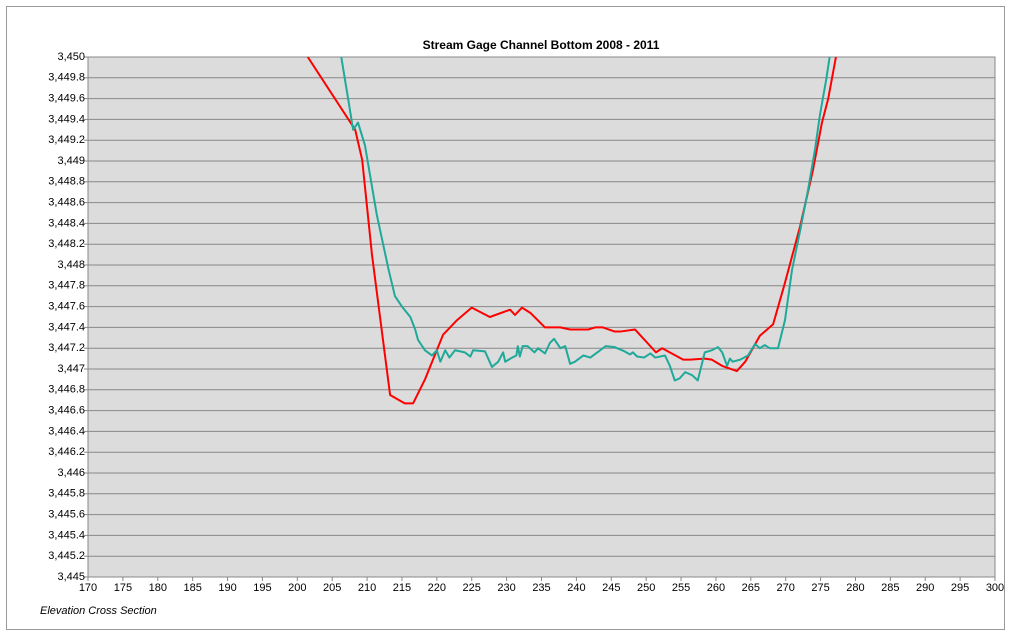 This screenshot has height=637, width=1012. I want to click on y-tick-label: 3,450, so click(71, 57).